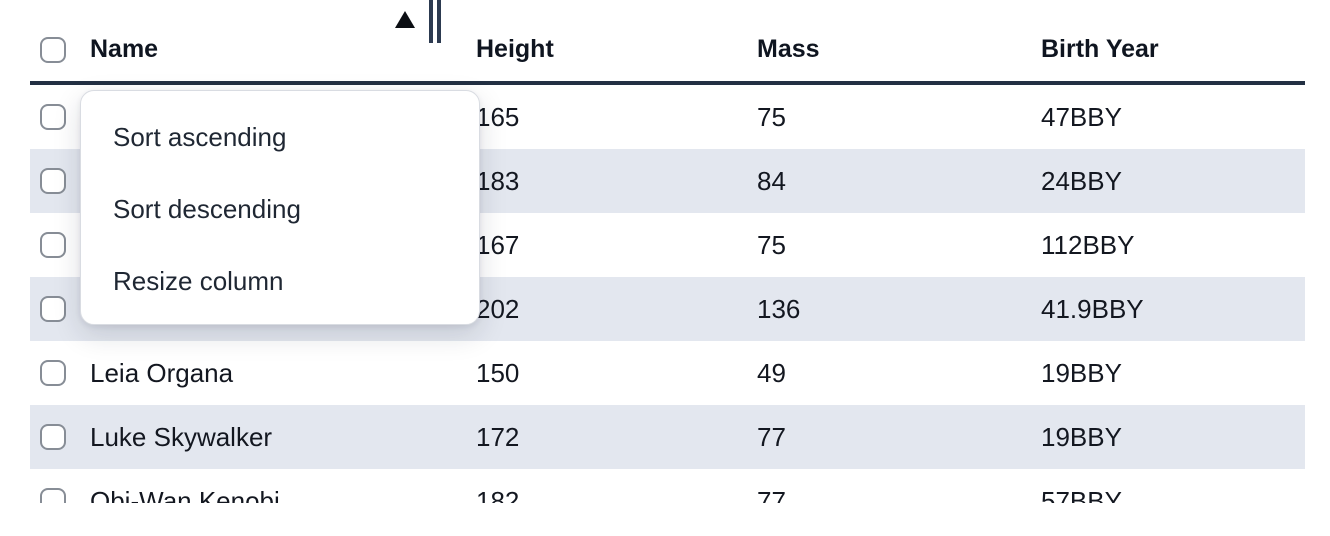  What do you see at coordinates (198, 280) in the screenshot?
I see `menu-item-resize-column: Resize column` at bounding box center [198, 280].